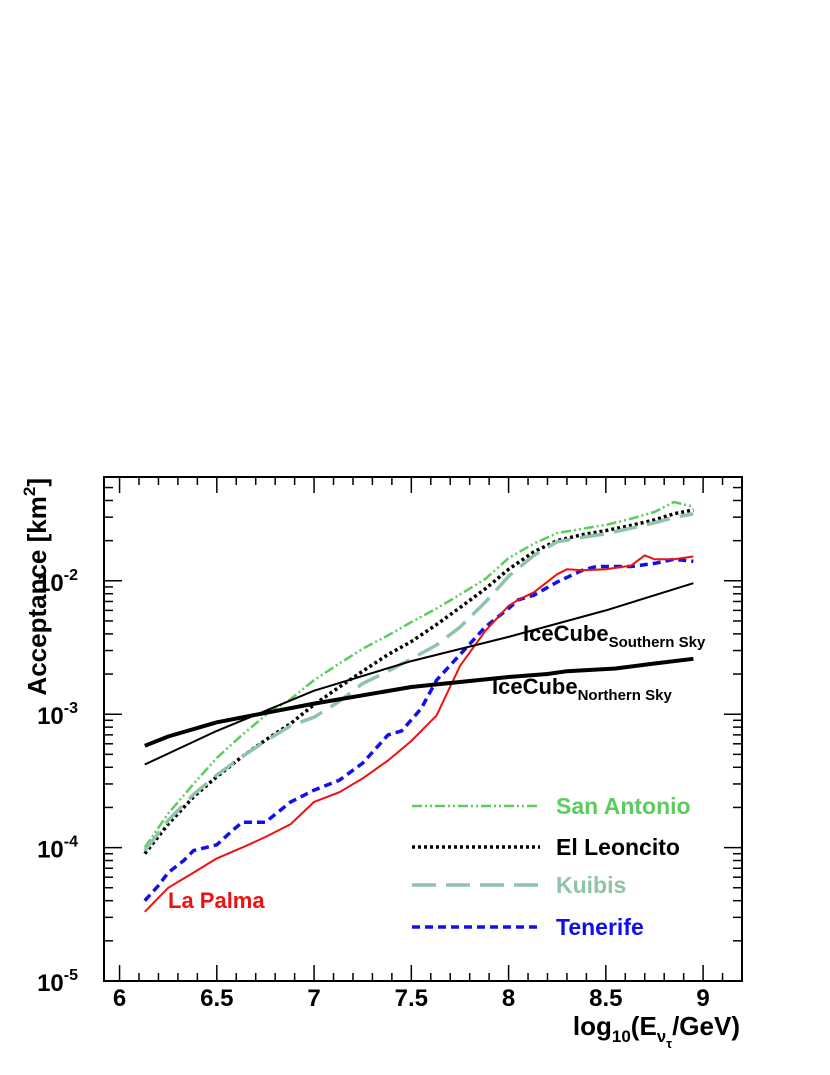 Image resolution: width=830 pixels, height=1075 pixels. What do you see at coordinates (600, 927) in the screenshot?
I see `legend-label: Tenerife` at bounding box center [600, 927].